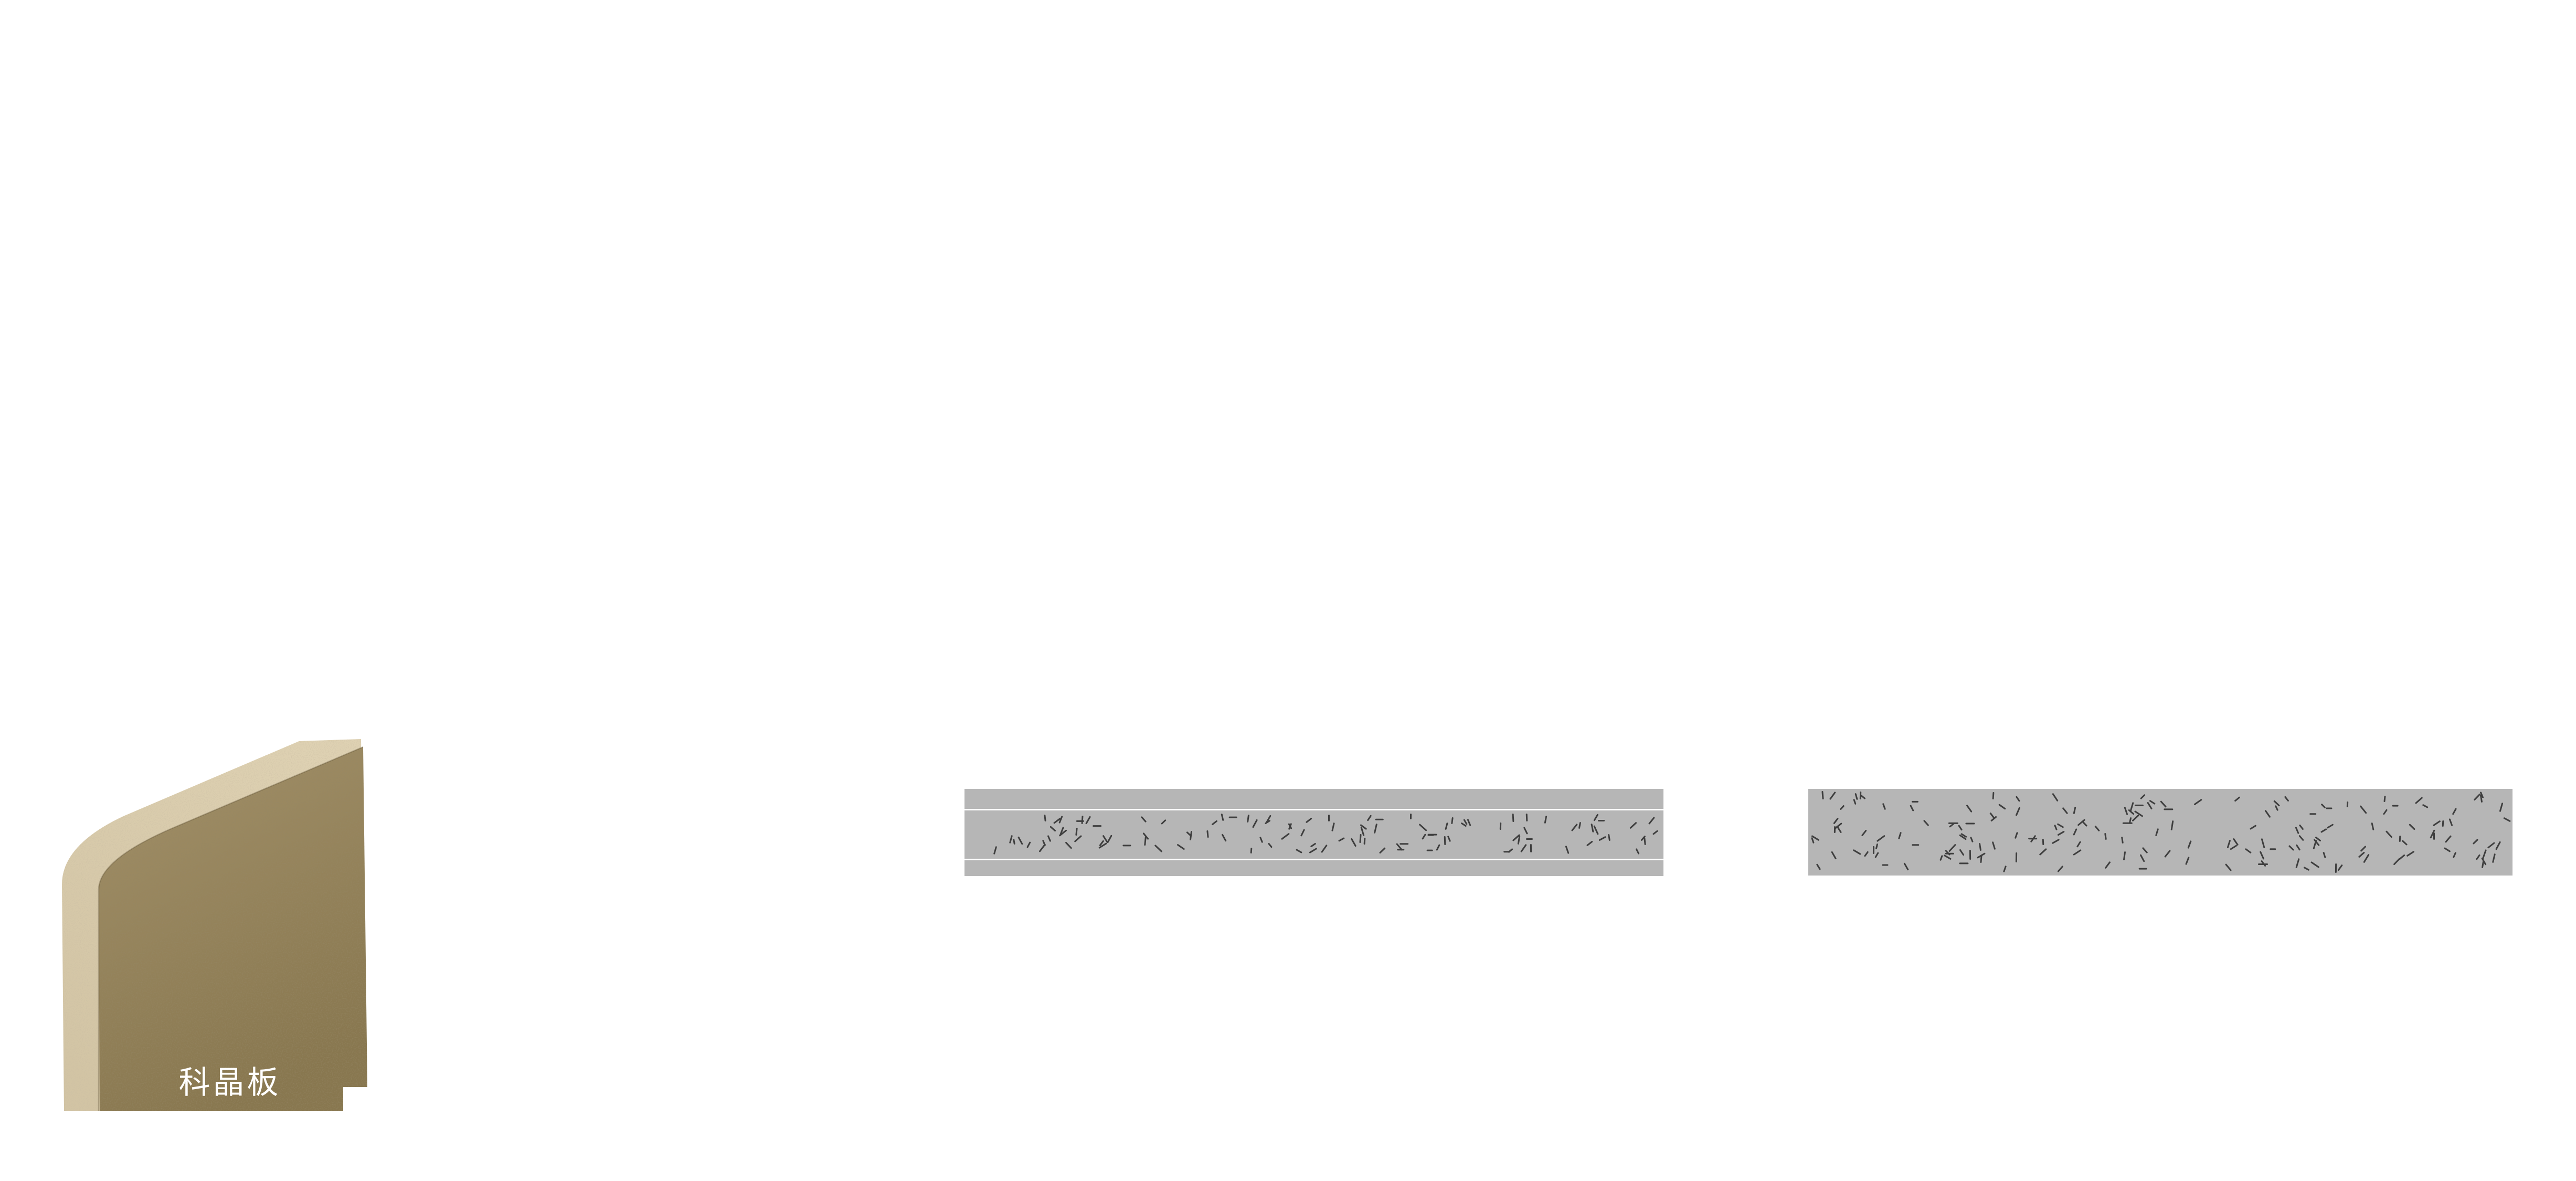 The width and height of the screenshot is (2576, 1181). Describe the element at coordinates (231, 928) in the screenshot. I see `board-edge-crease` at that location.